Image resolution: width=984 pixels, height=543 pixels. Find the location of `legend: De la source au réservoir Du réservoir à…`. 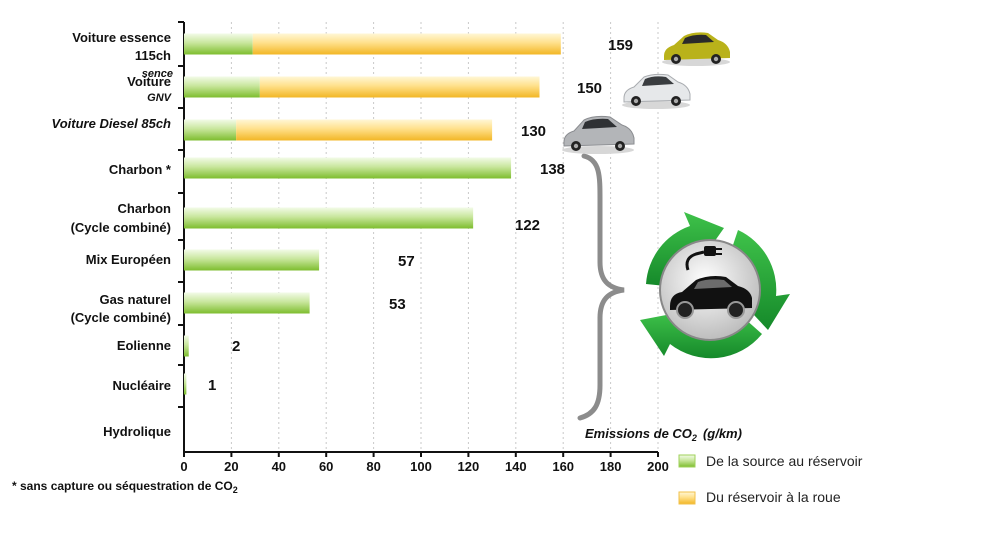

legend: De la source au réservoir Du réservoir à… is located at coordinates (770, 479).